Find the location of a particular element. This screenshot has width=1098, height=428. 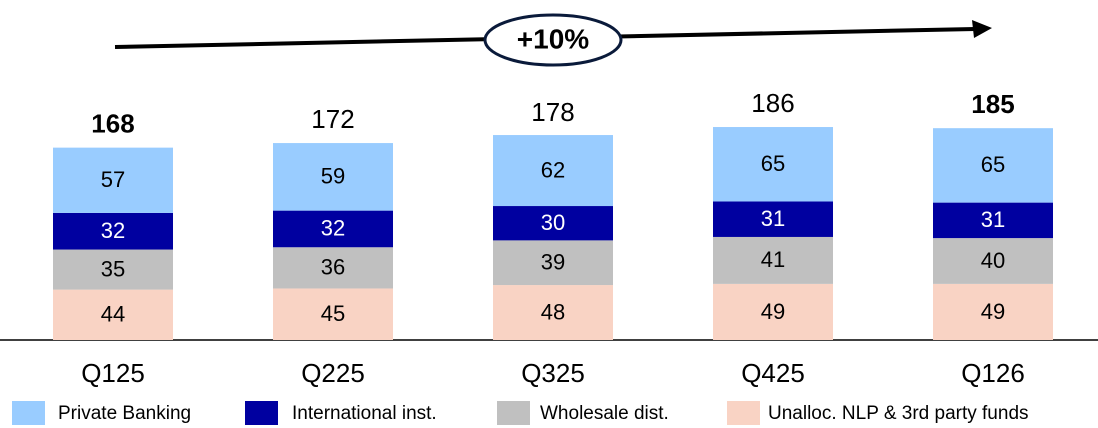

segment-label: 62 is located at coordinates (553, 169).